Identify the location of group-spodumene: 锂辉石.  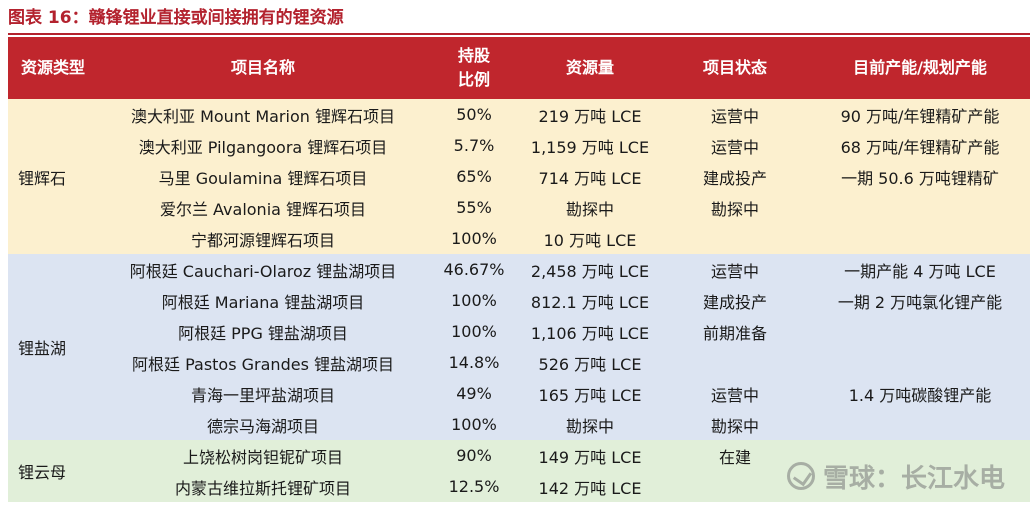
(53, 176).